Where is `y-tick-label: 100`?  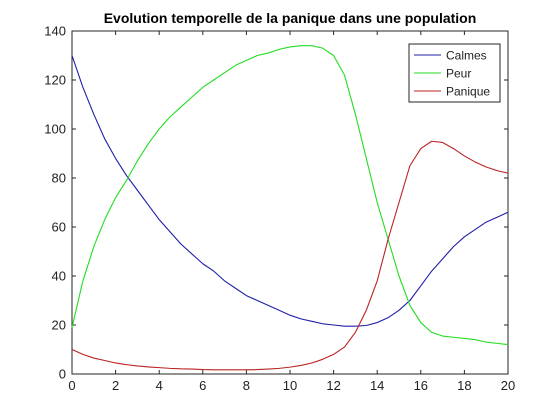
y-tick-label: 100 is located at coordinates (55, 129).